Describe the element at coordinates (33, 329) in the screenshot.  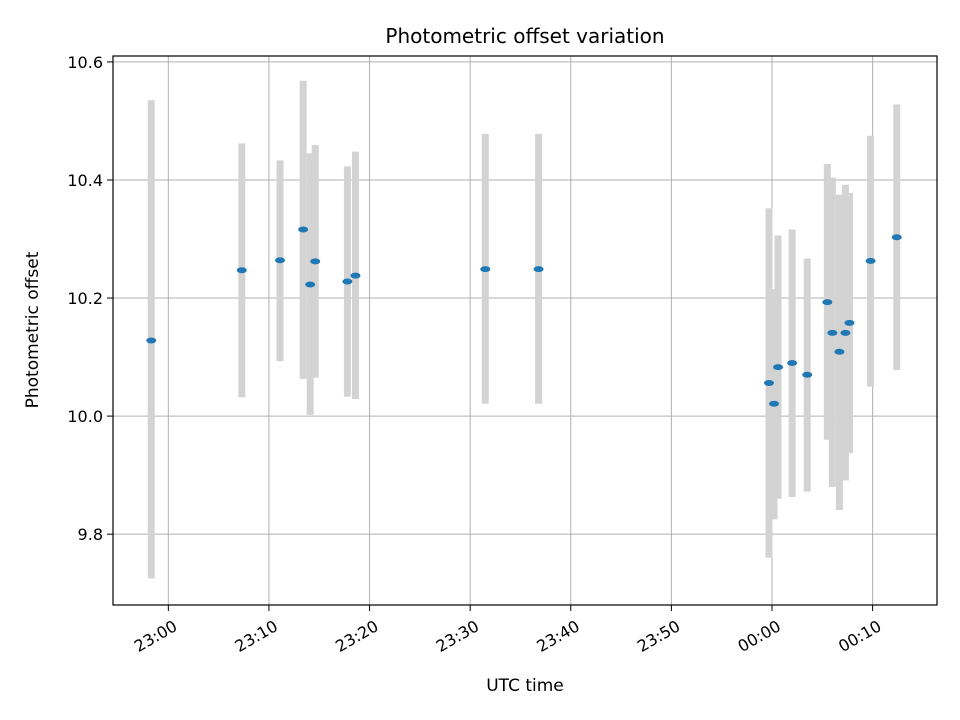
I see `y-axis-label: Photometric offset` at that location.